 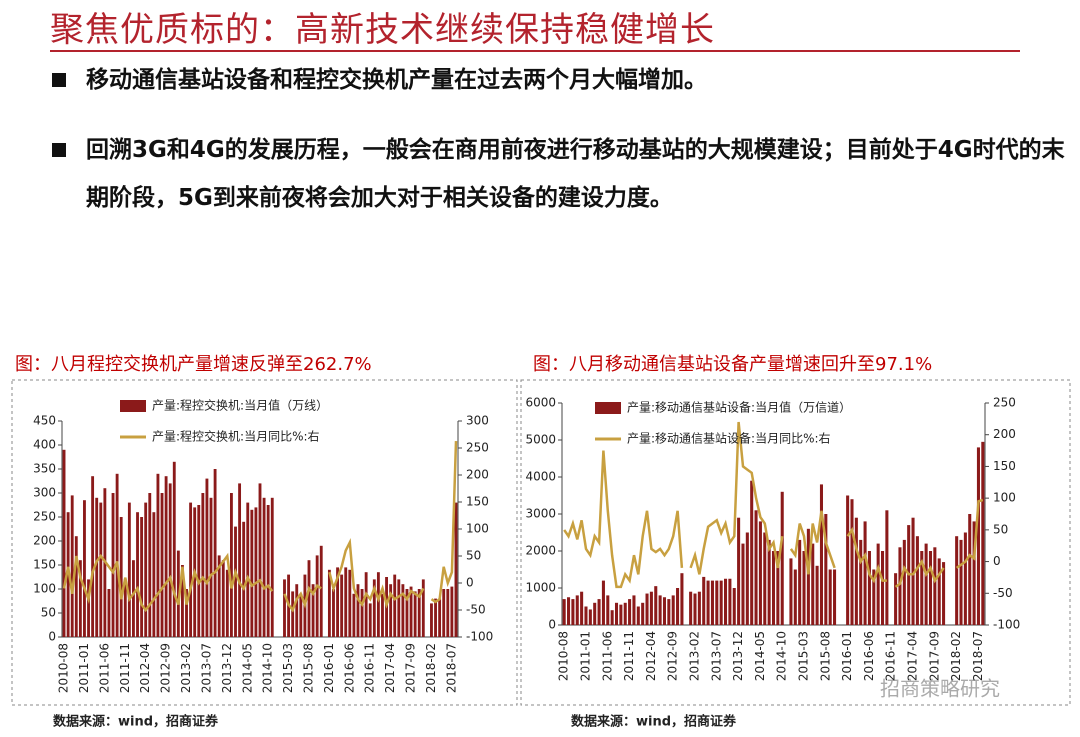 I want to click on title-rule, so click(x=535, y=51).